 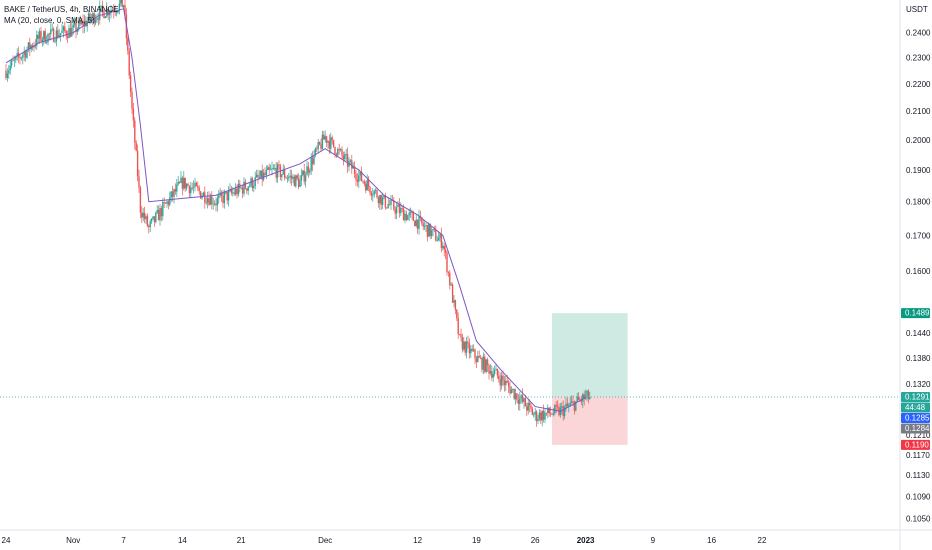 What do you see at coordinates (123, 540) in the screenshot?
I see `time-tick-label: 7` at bounding box center [123, 540].